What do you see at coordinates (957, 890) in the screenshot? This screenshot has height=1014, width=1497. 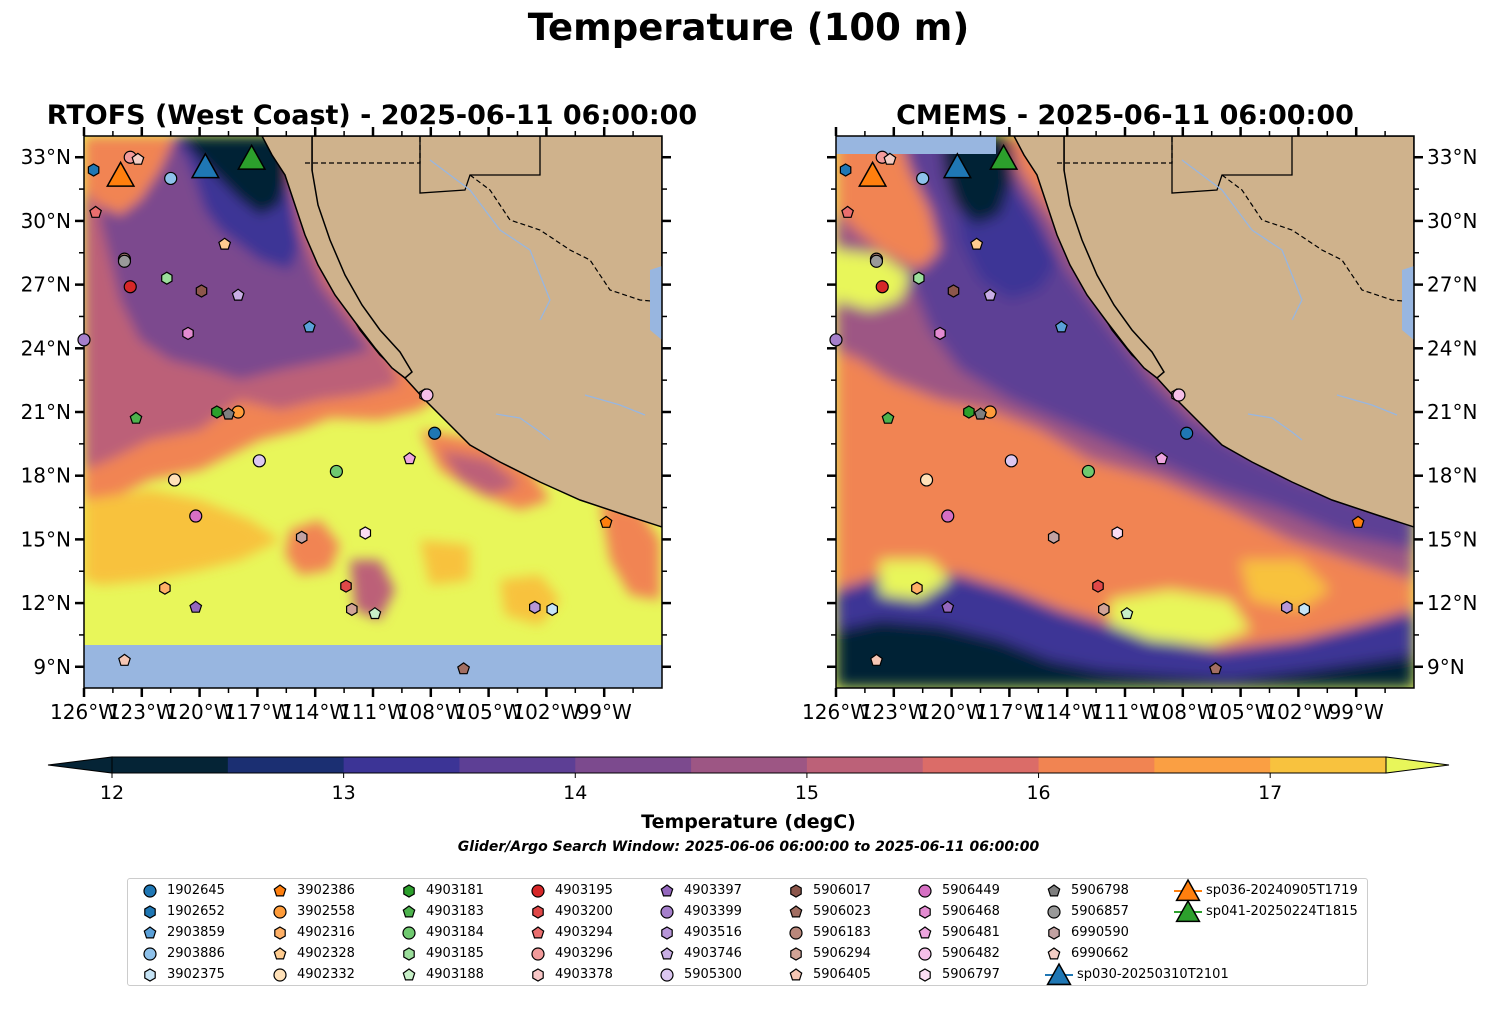 I see `legend-item-5906449: 5906449` at bounding box center [957, 890].